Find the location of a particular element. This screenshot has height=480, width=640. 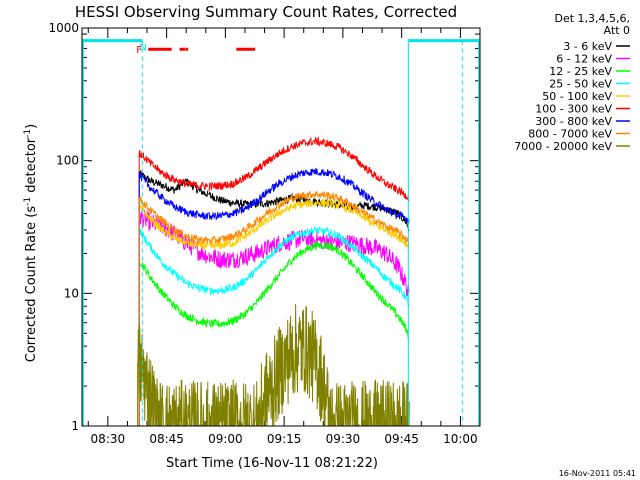

x-tick-label: 09:30 is located at coordinates (343, 439).